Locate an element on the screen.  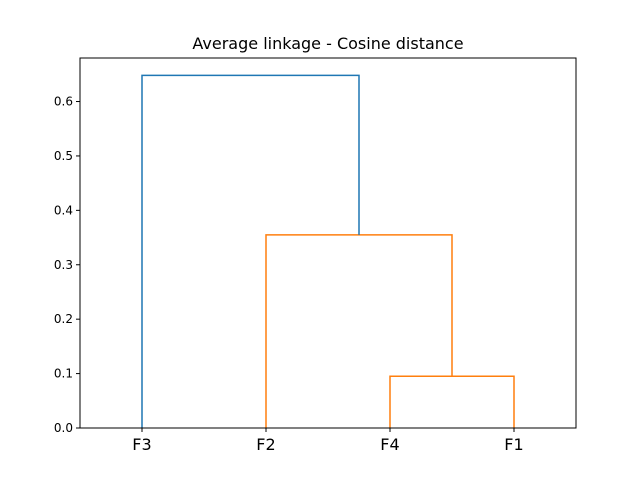
leaf-label-f2: F2 is located at coordinates (265, 444).